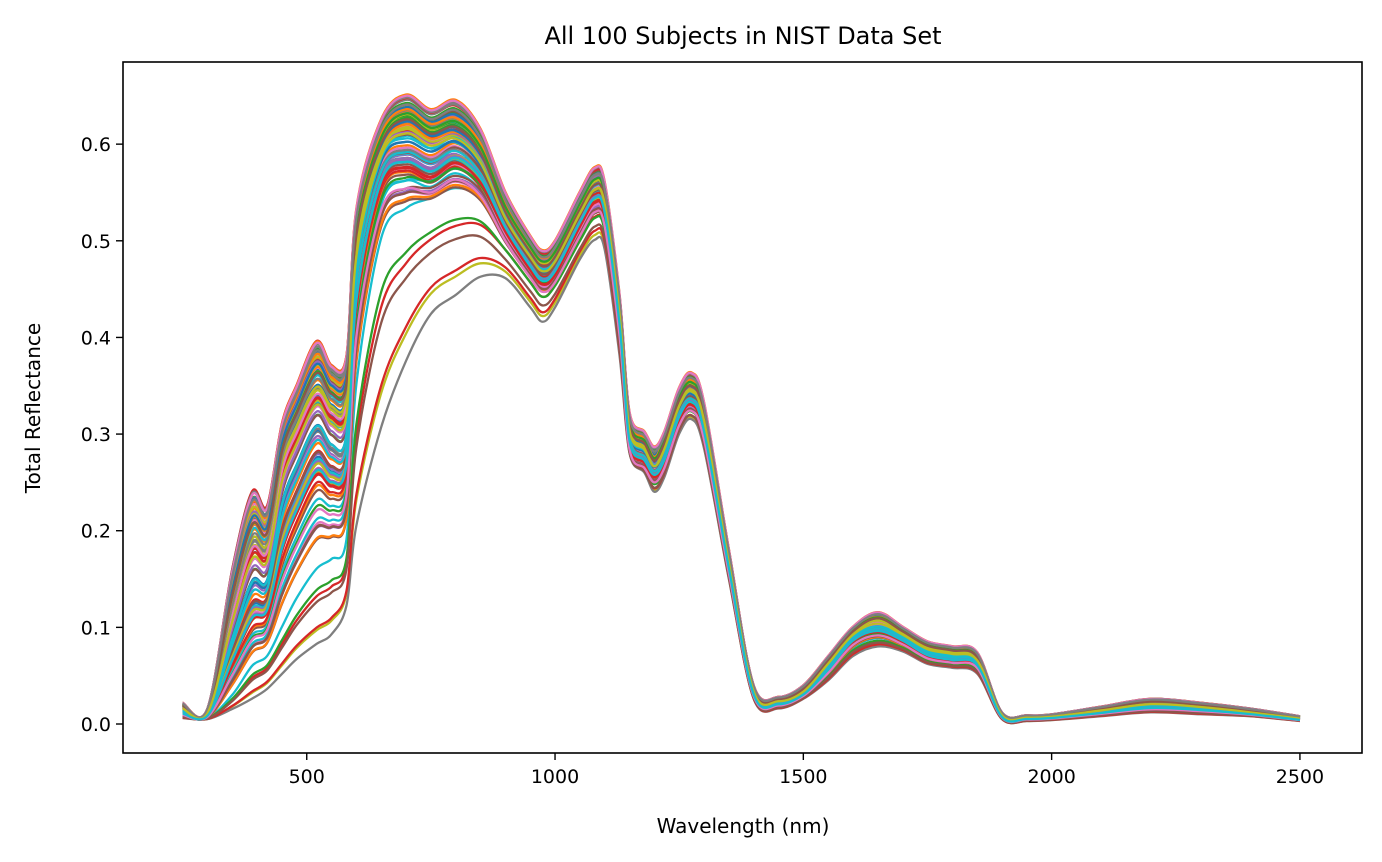 This screenshot has width=1382, height=862. I want to click on x-tick-label: 2000, so click(1051, 777).